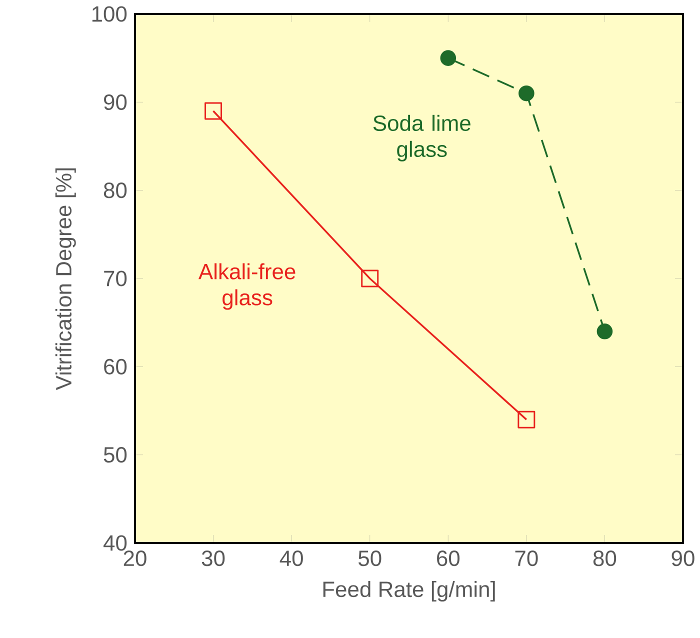 The image size is (700, 638). Describe the element at coordinates (115, 543) in the screenshot. I see `y-tick-label: 40` at that location.